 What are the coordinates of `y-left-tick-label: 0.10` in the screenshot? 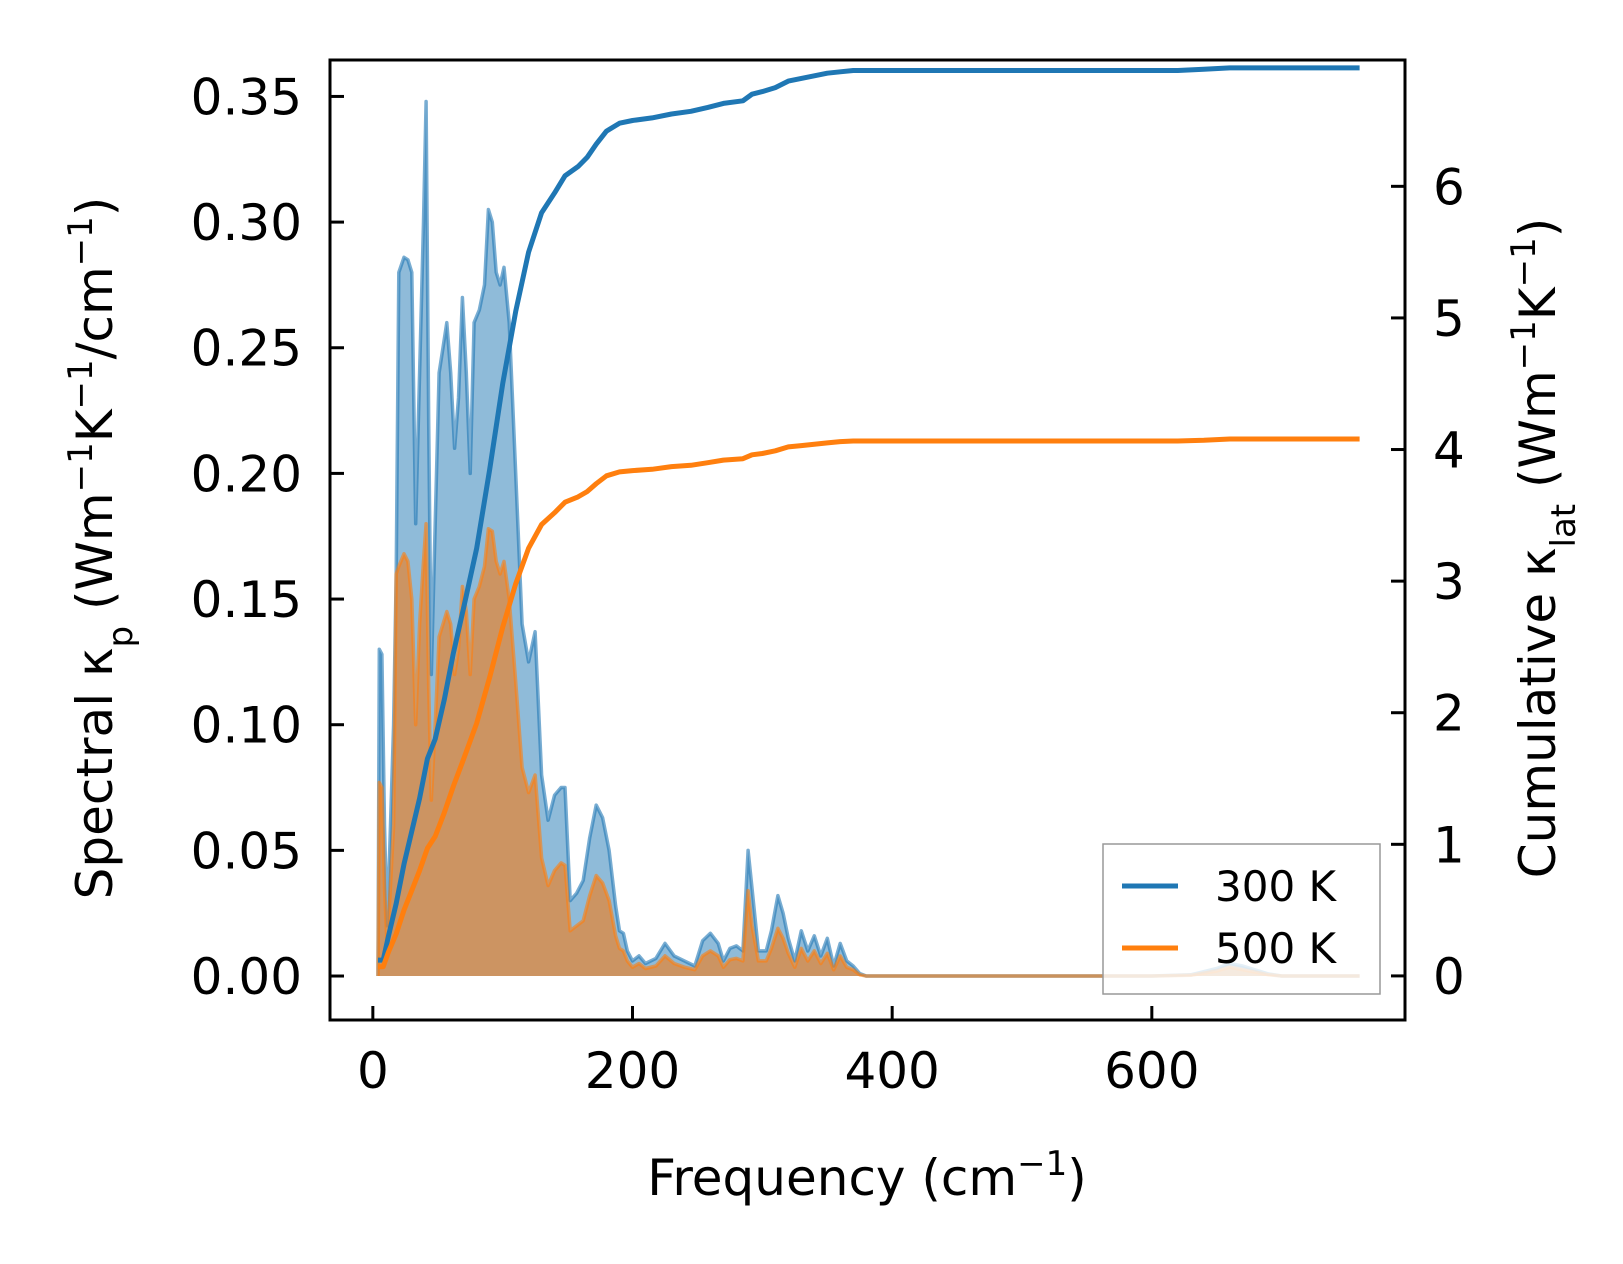 It's located at (246, 726).